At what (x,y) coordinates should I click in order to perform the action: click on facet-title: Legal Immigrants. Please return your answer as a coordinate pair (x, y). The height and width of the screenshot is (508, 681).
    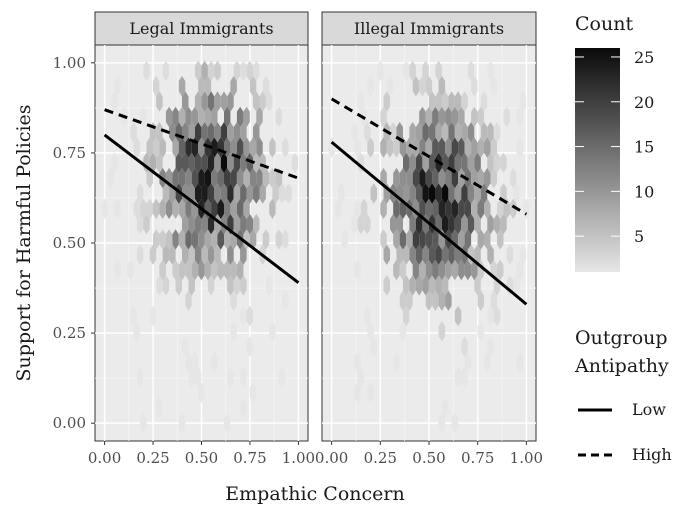
    Looking at the image, I should click on (201, 28).